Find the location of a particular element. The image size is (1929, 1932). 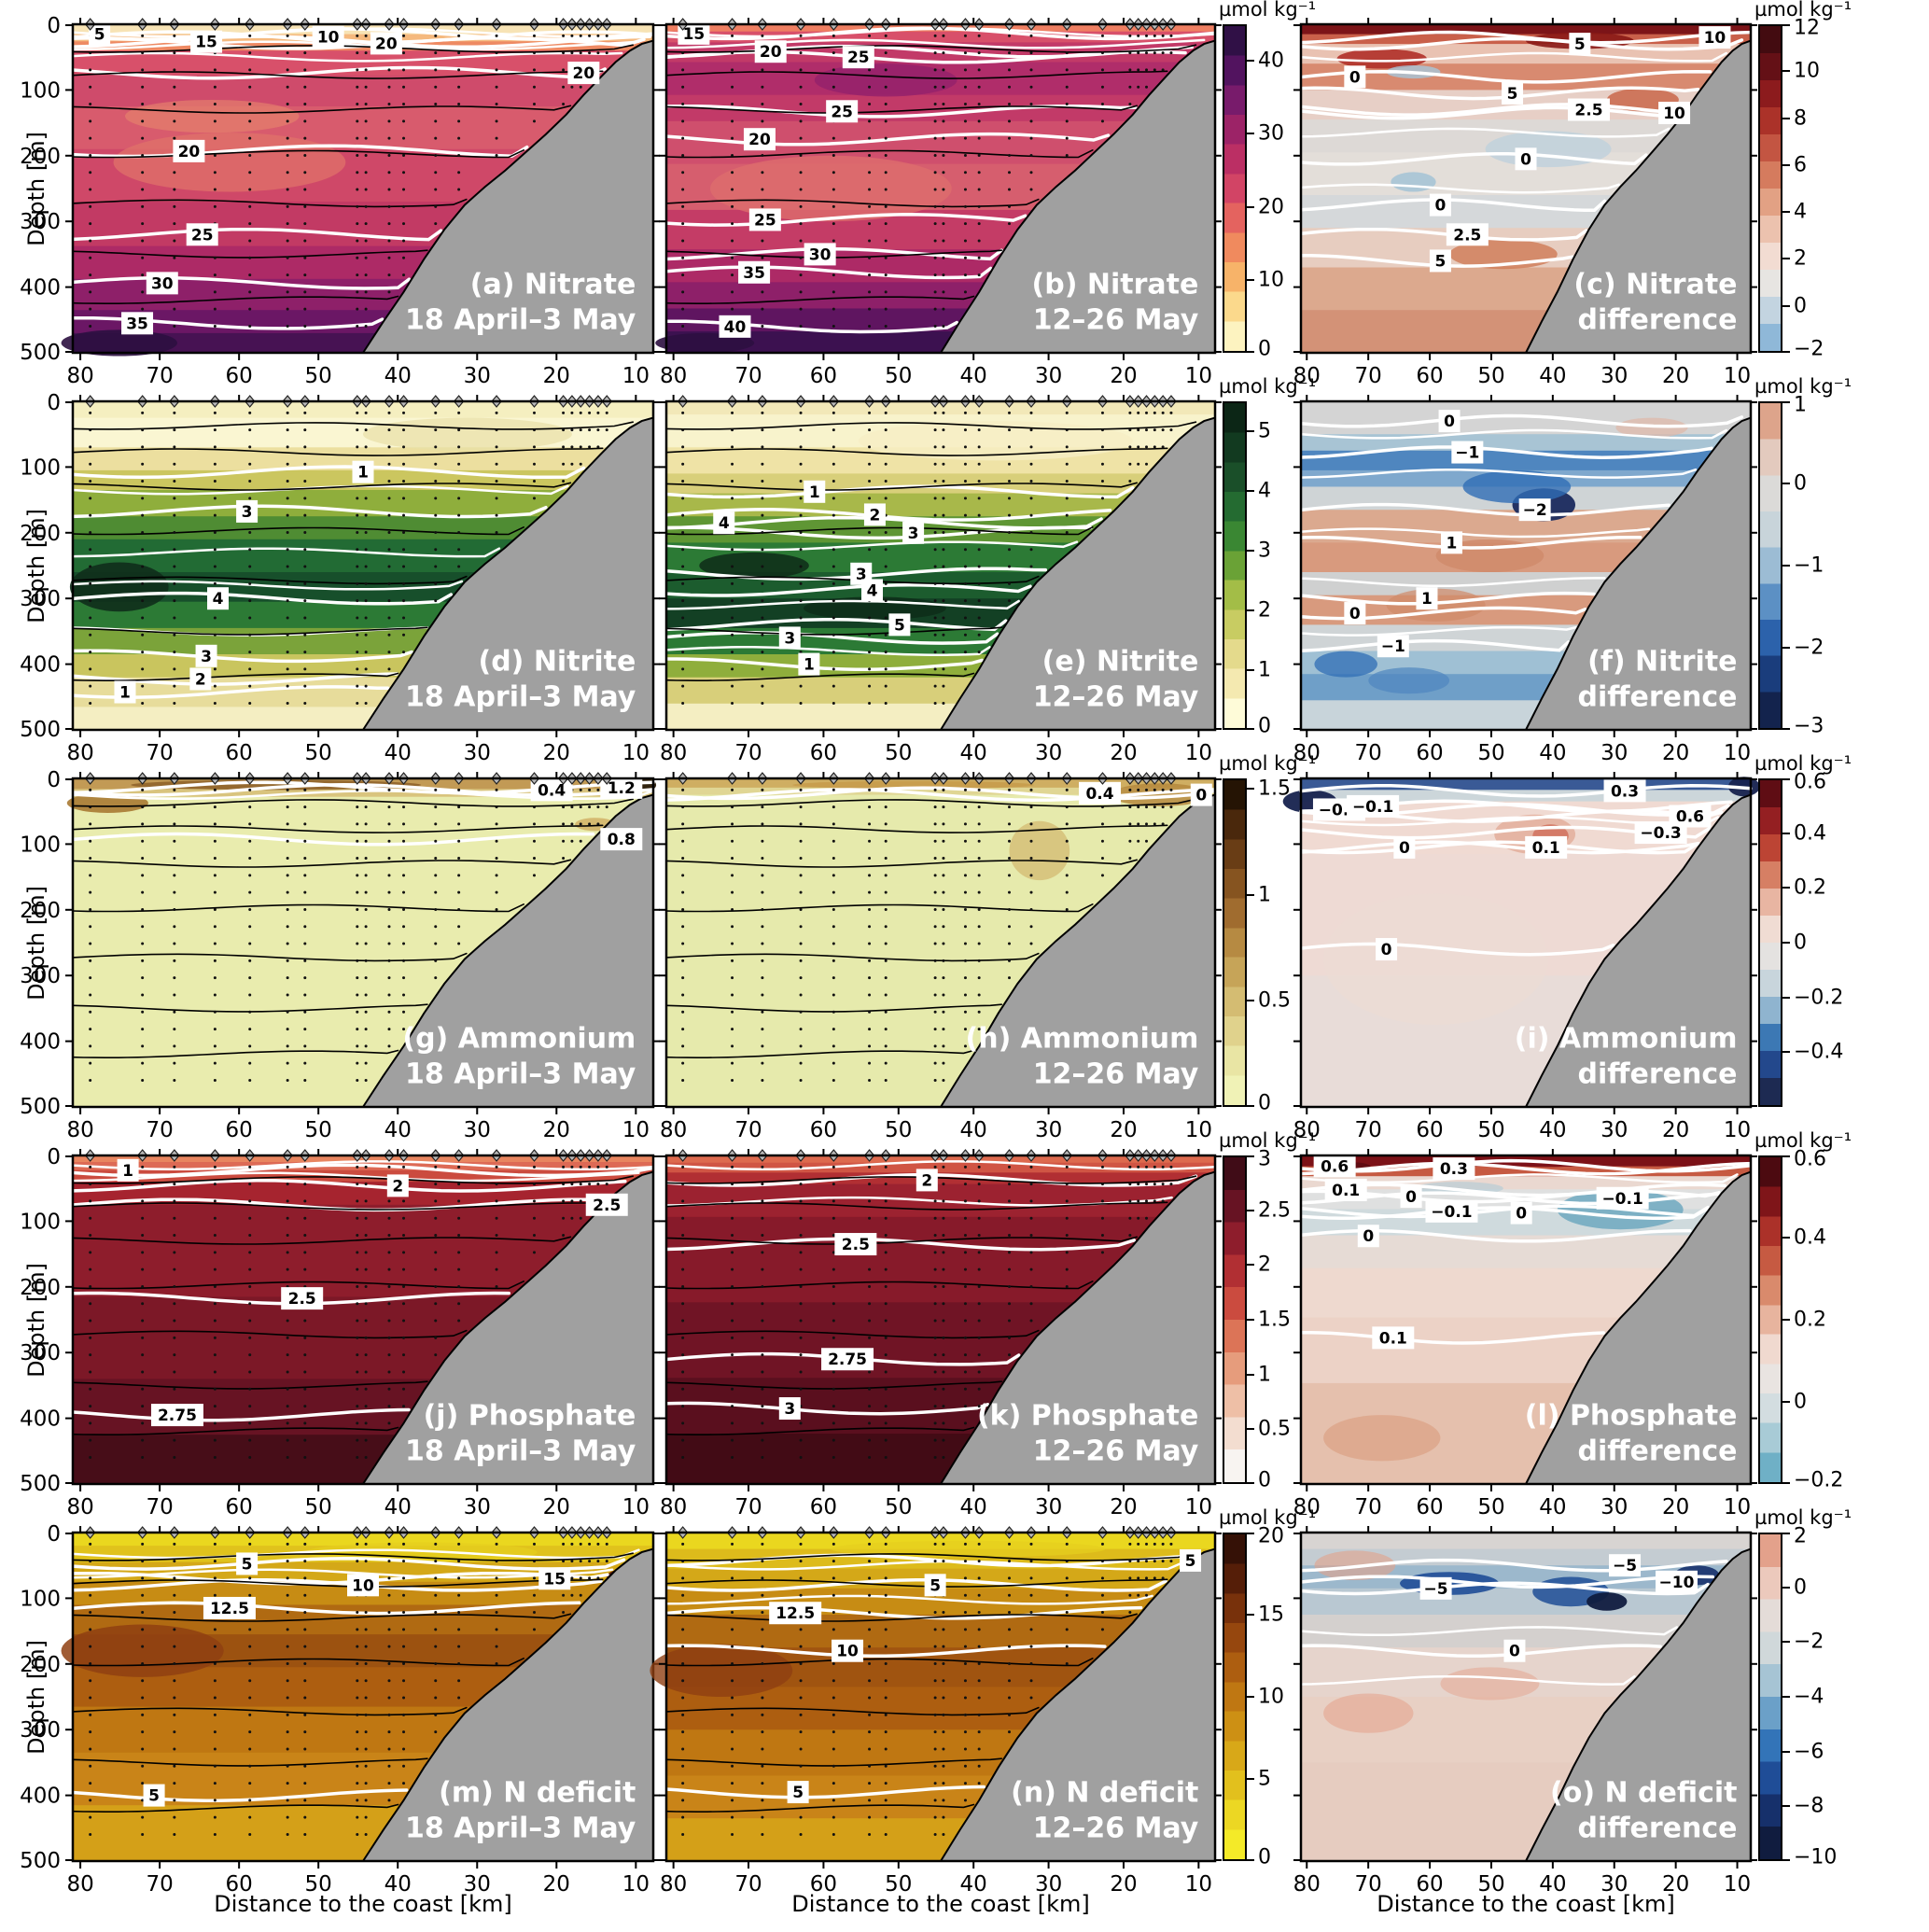

contour-label: 20 is located at coordinates (760, 140).